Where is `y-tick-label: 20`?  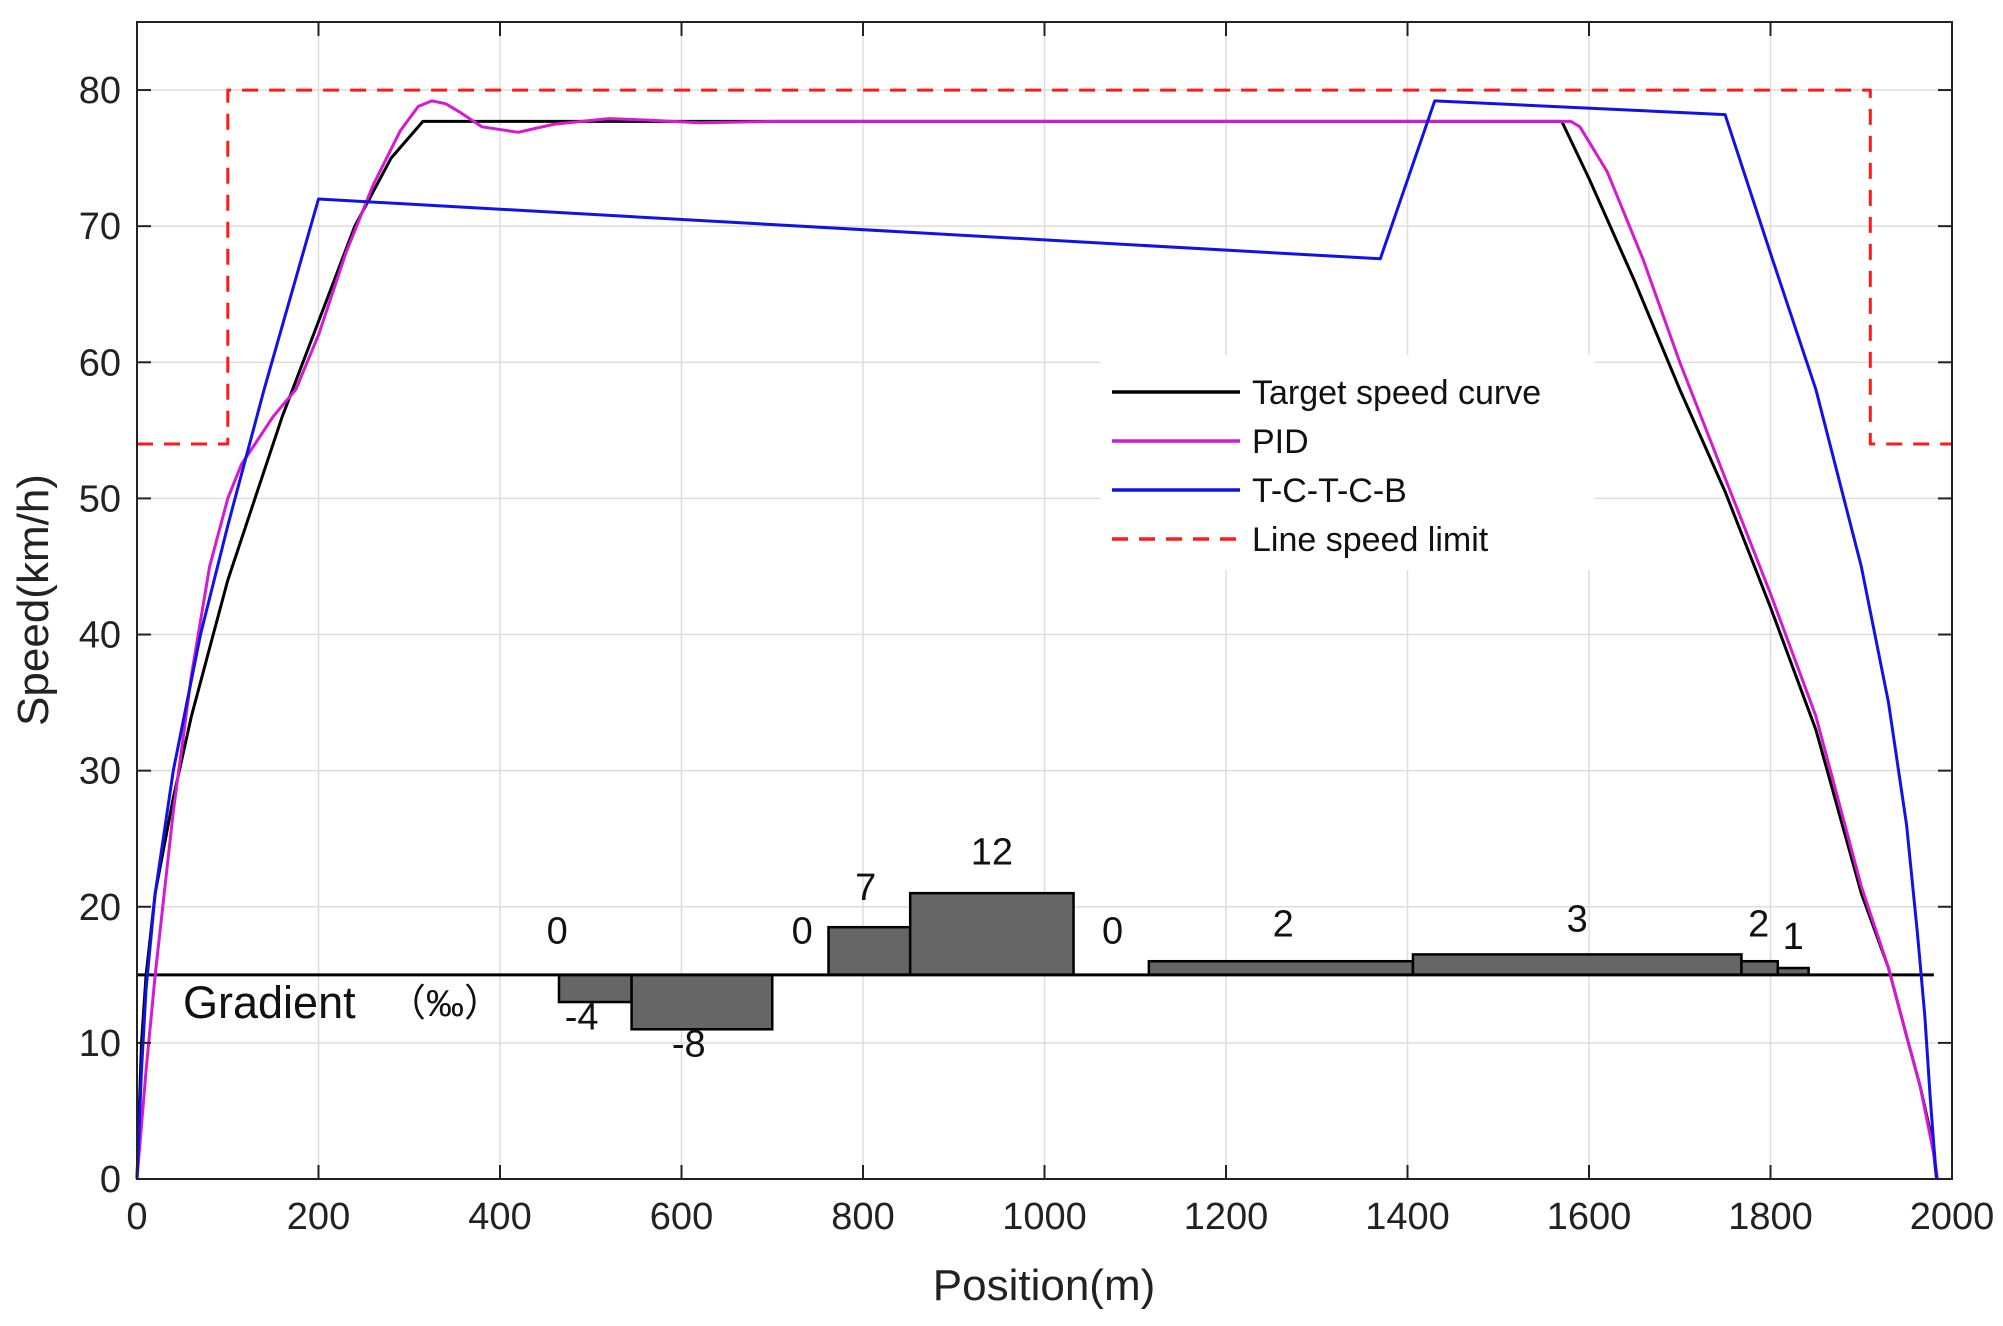 y-tick-label: 20 is located at coordinates (100, 908).